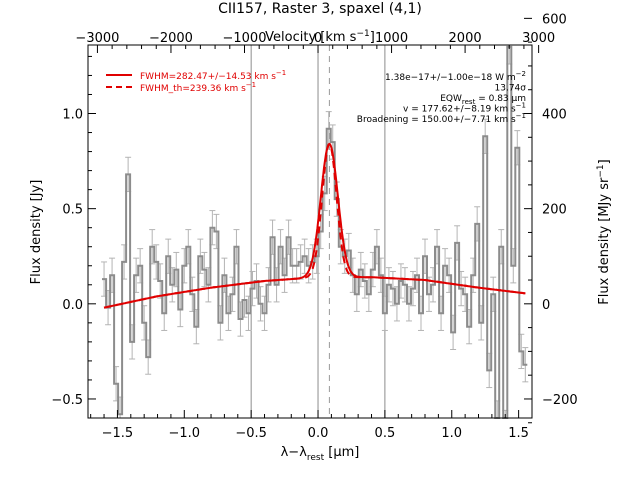 The image size is (640, 480). I want to click on bottom-axis-label: λ−λrest [μm], so click(320, 454).